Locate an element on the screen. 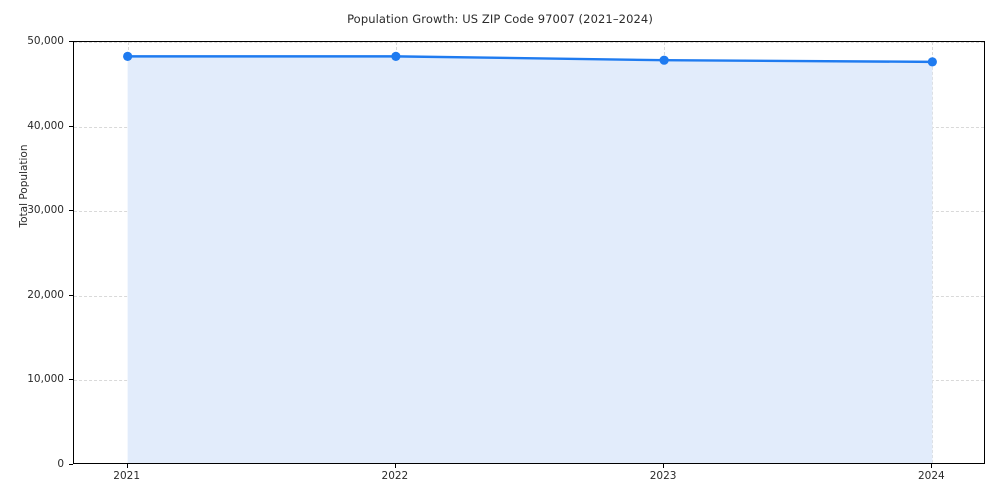  x-tick-label: 2022 is located at coordinates (395, 476).